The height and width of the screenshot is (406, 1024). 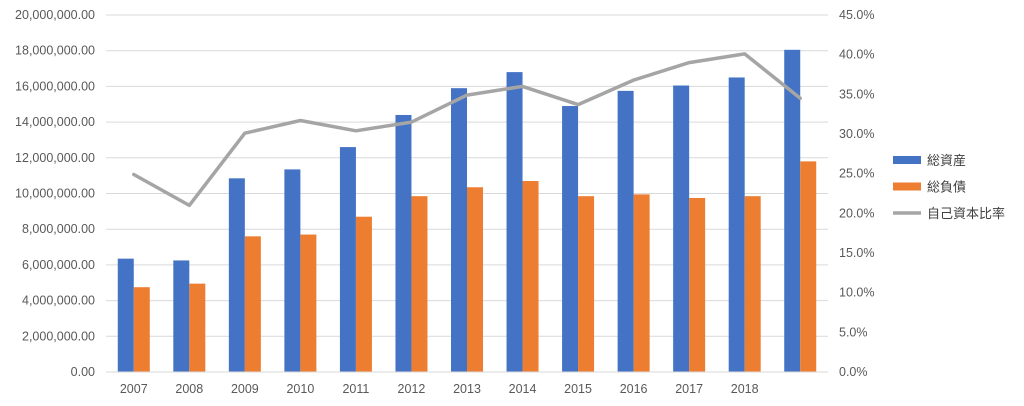 What do you see at coordinates (58, 301) in the screenshot?
I see `left-axis-tick-label: 4,000,000.00` at bounding box center [58, 301].